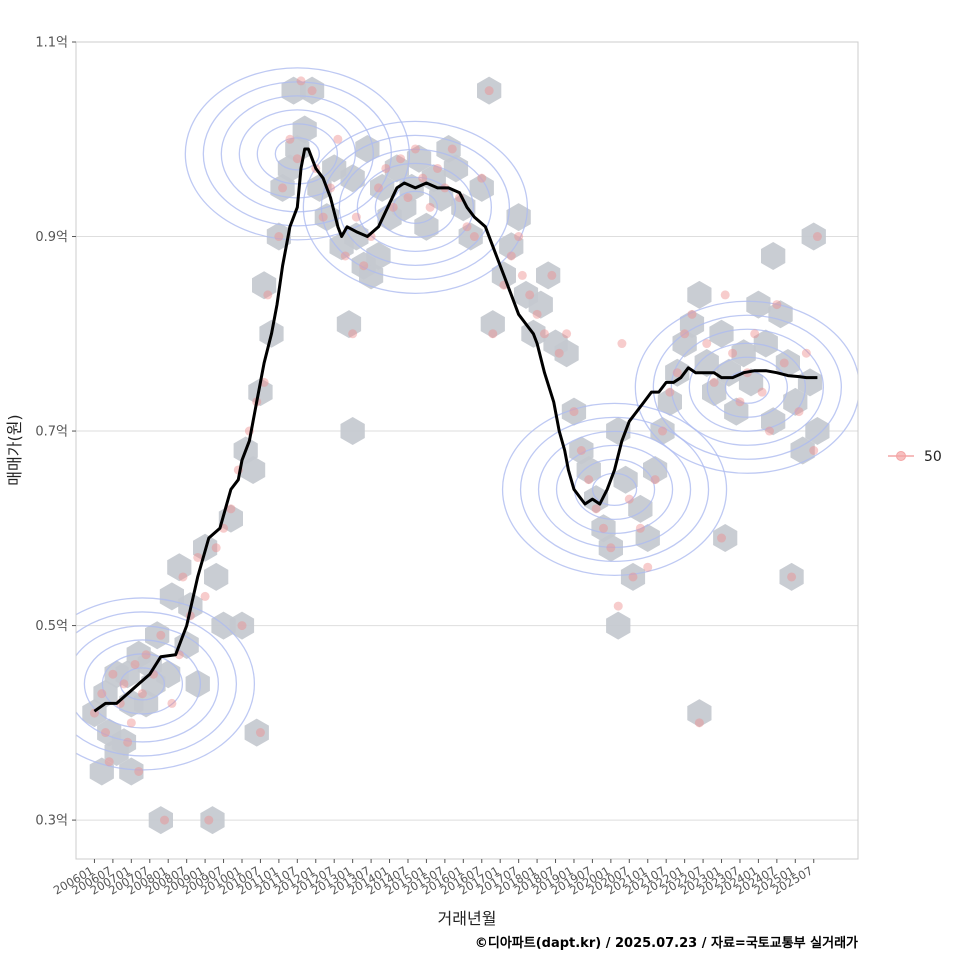 The width and height of the screenshot is (960, 960). What do you see at coordinates (55, 432) in the screenshot?
I see `y-axis-ticks: 0.3억 0.5억 0.7억 0.9억 1.1억` at bounding box center [55, 432].